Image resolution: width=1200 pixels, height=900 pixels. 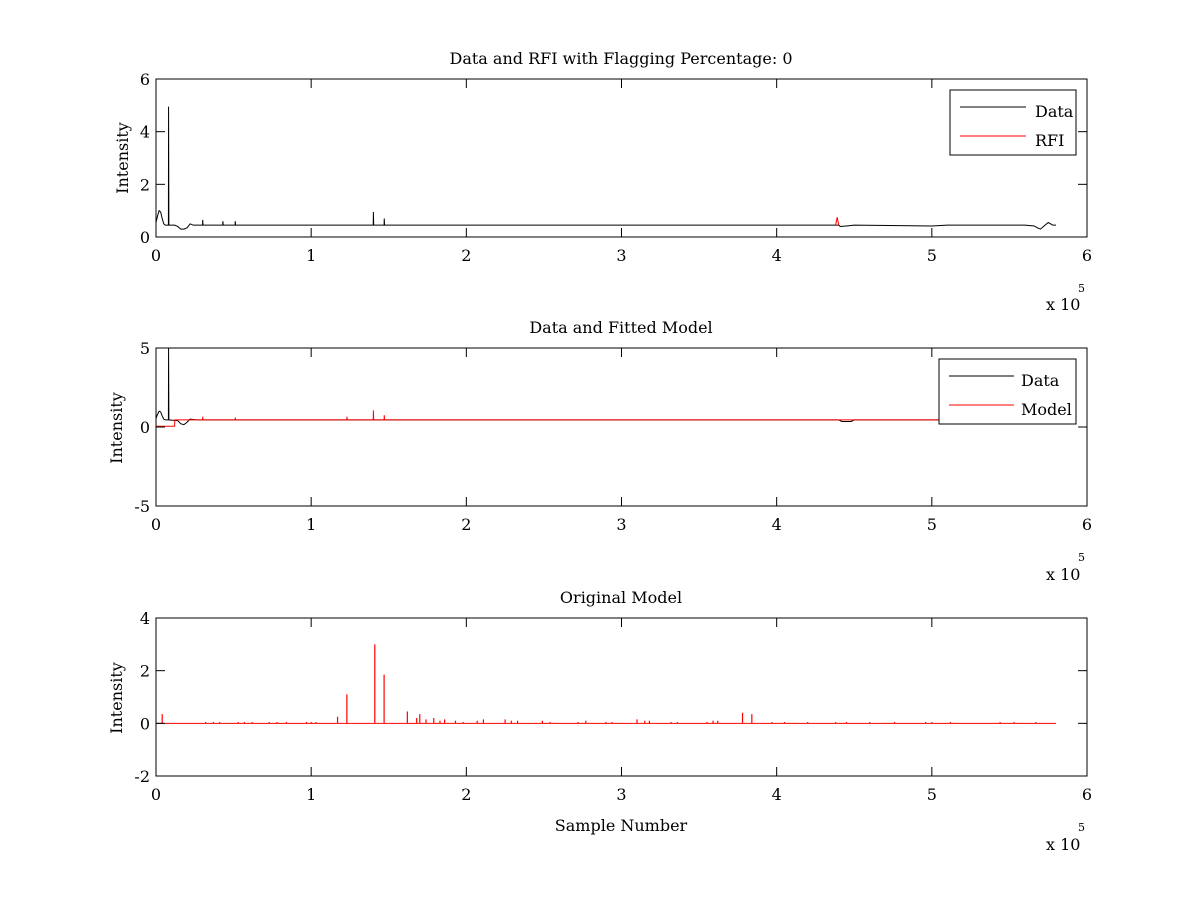 I want to click on panel-1-title: Data and RFI with Flagging Percentage: 0, so click(x=620, y=58).